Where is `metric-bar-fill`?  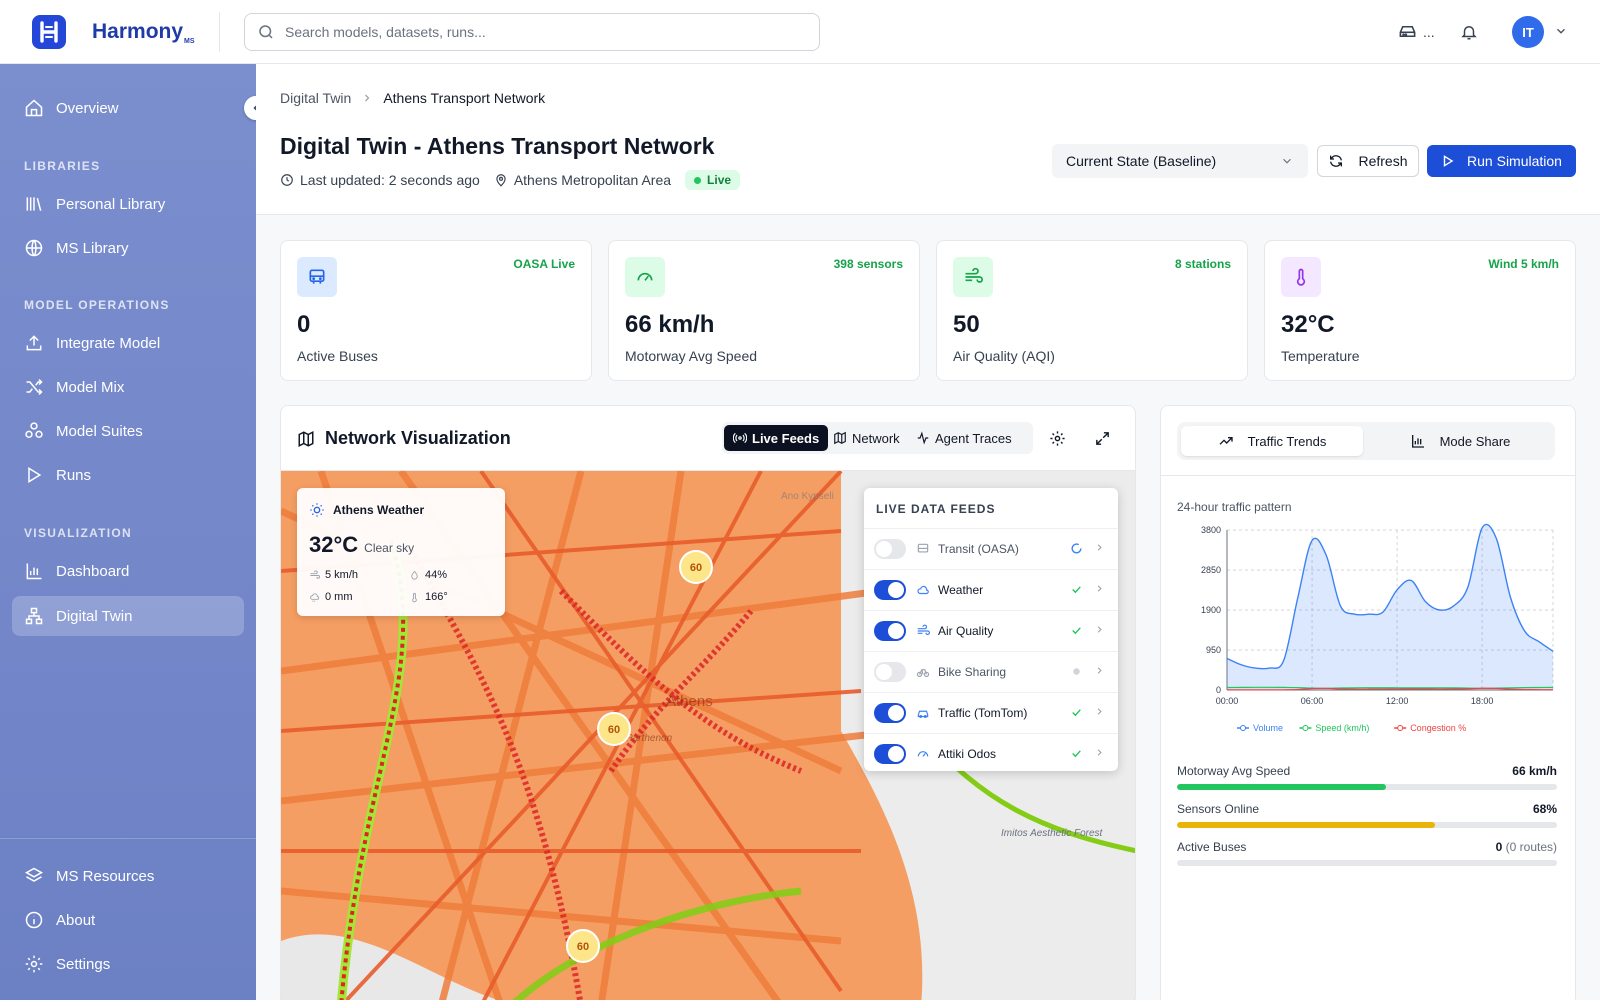 metric-bar-fill is located at coordinates (1306, 825).